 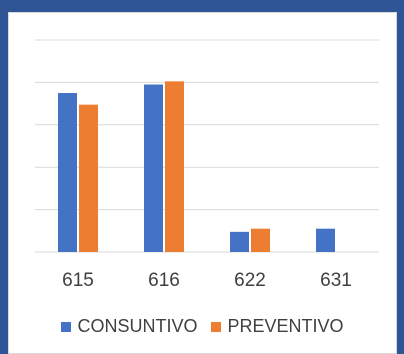 I want to click on x-tick-label-622: 622, so click(x=250, y=280).